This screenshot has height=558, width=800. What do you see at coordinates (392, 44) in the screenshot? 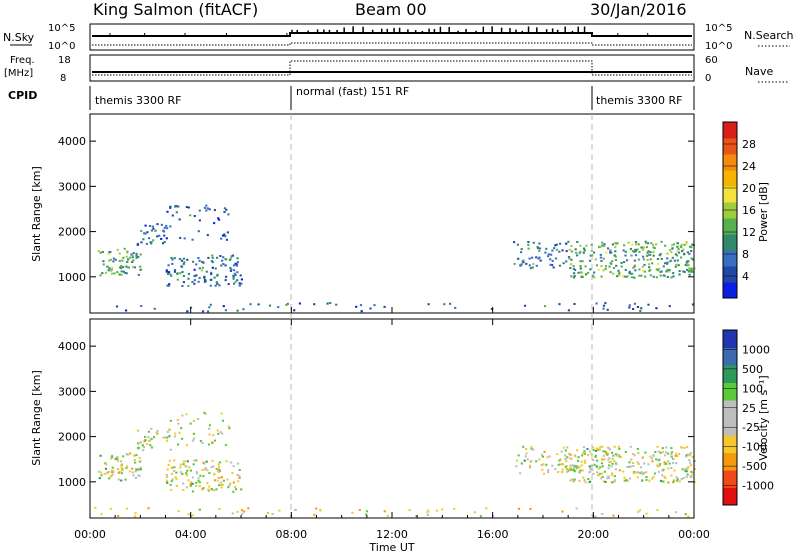
I see `nsearch-trace` at bounding box center [392, 44].